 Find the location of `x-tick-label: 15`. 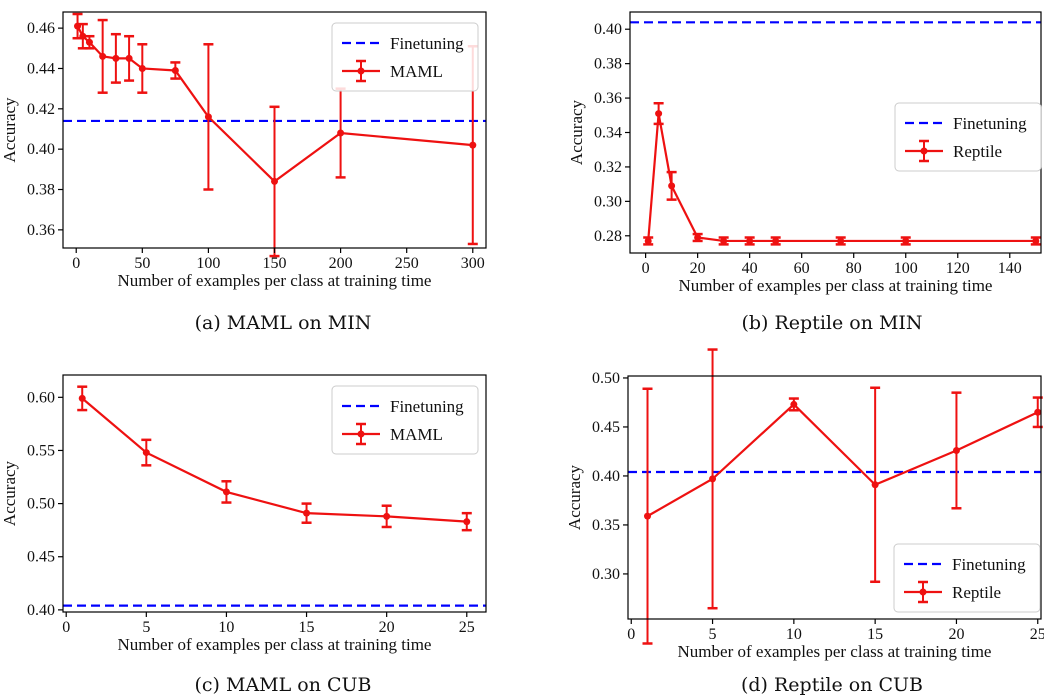

x-tick-label: 15 is located at coordinates (875, 634).